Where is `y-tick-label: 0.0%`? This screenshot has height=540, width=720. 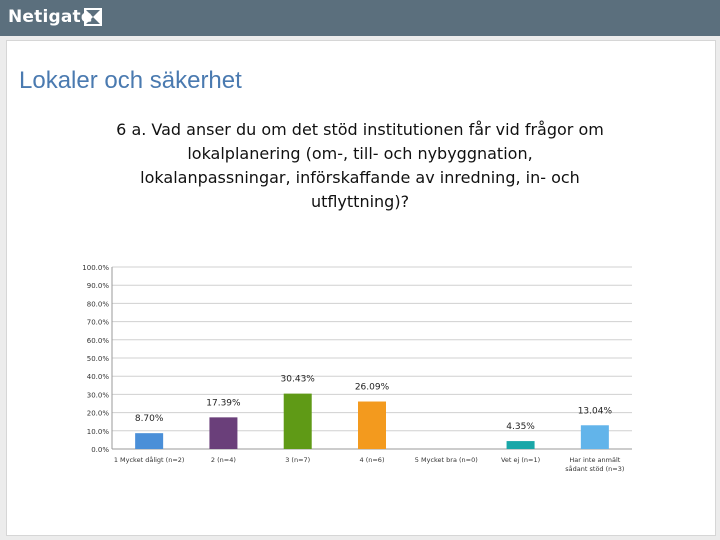
y-tick-label: 0.0% is located at coordinates (100, 450).